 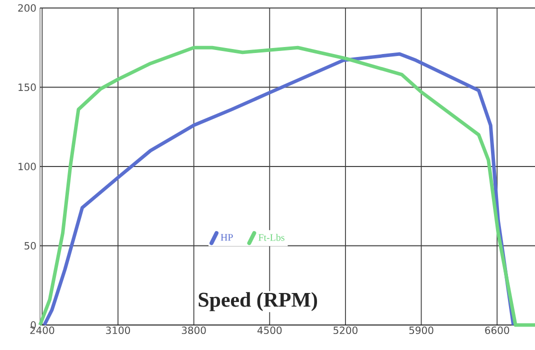 What do you see at coordinates (194, 330) in the screenshot?
I see `x-tick-label: 3800` at bounding box center [194, 330].